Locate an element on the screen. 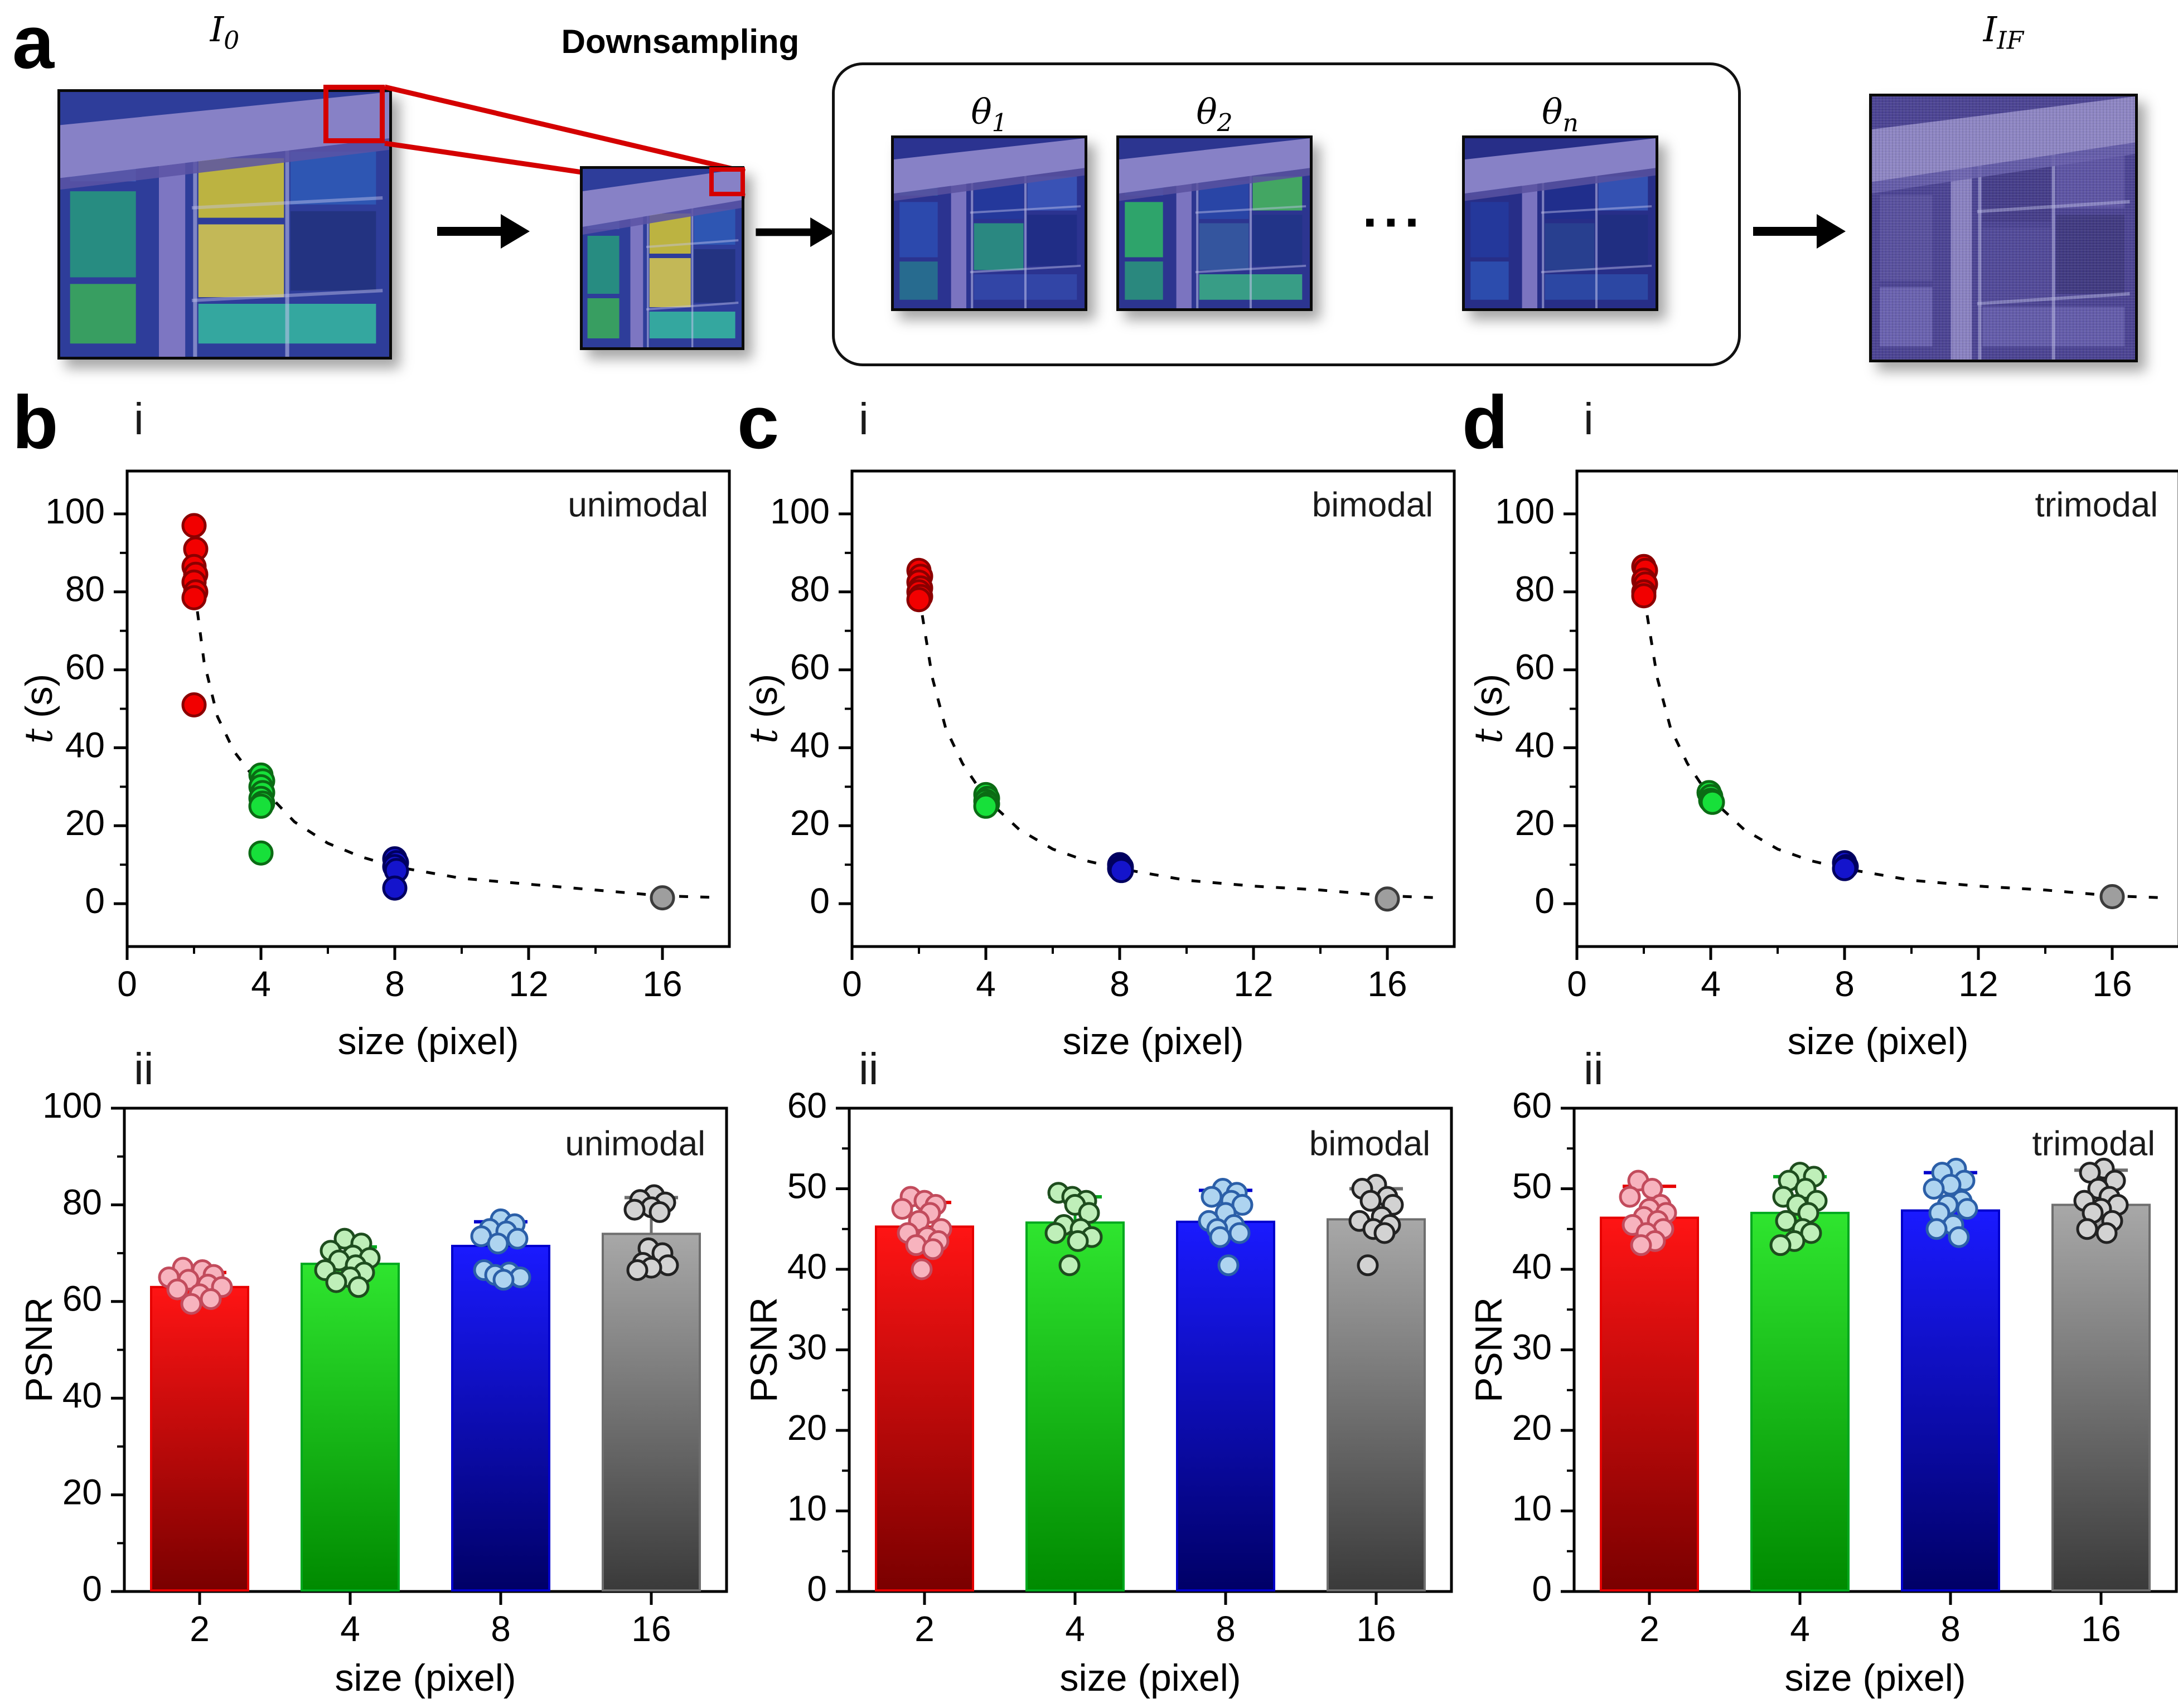 Image resolution: width=2178 pixels, height=1708 pixels. fascia is located at coordinates (1214, 166).